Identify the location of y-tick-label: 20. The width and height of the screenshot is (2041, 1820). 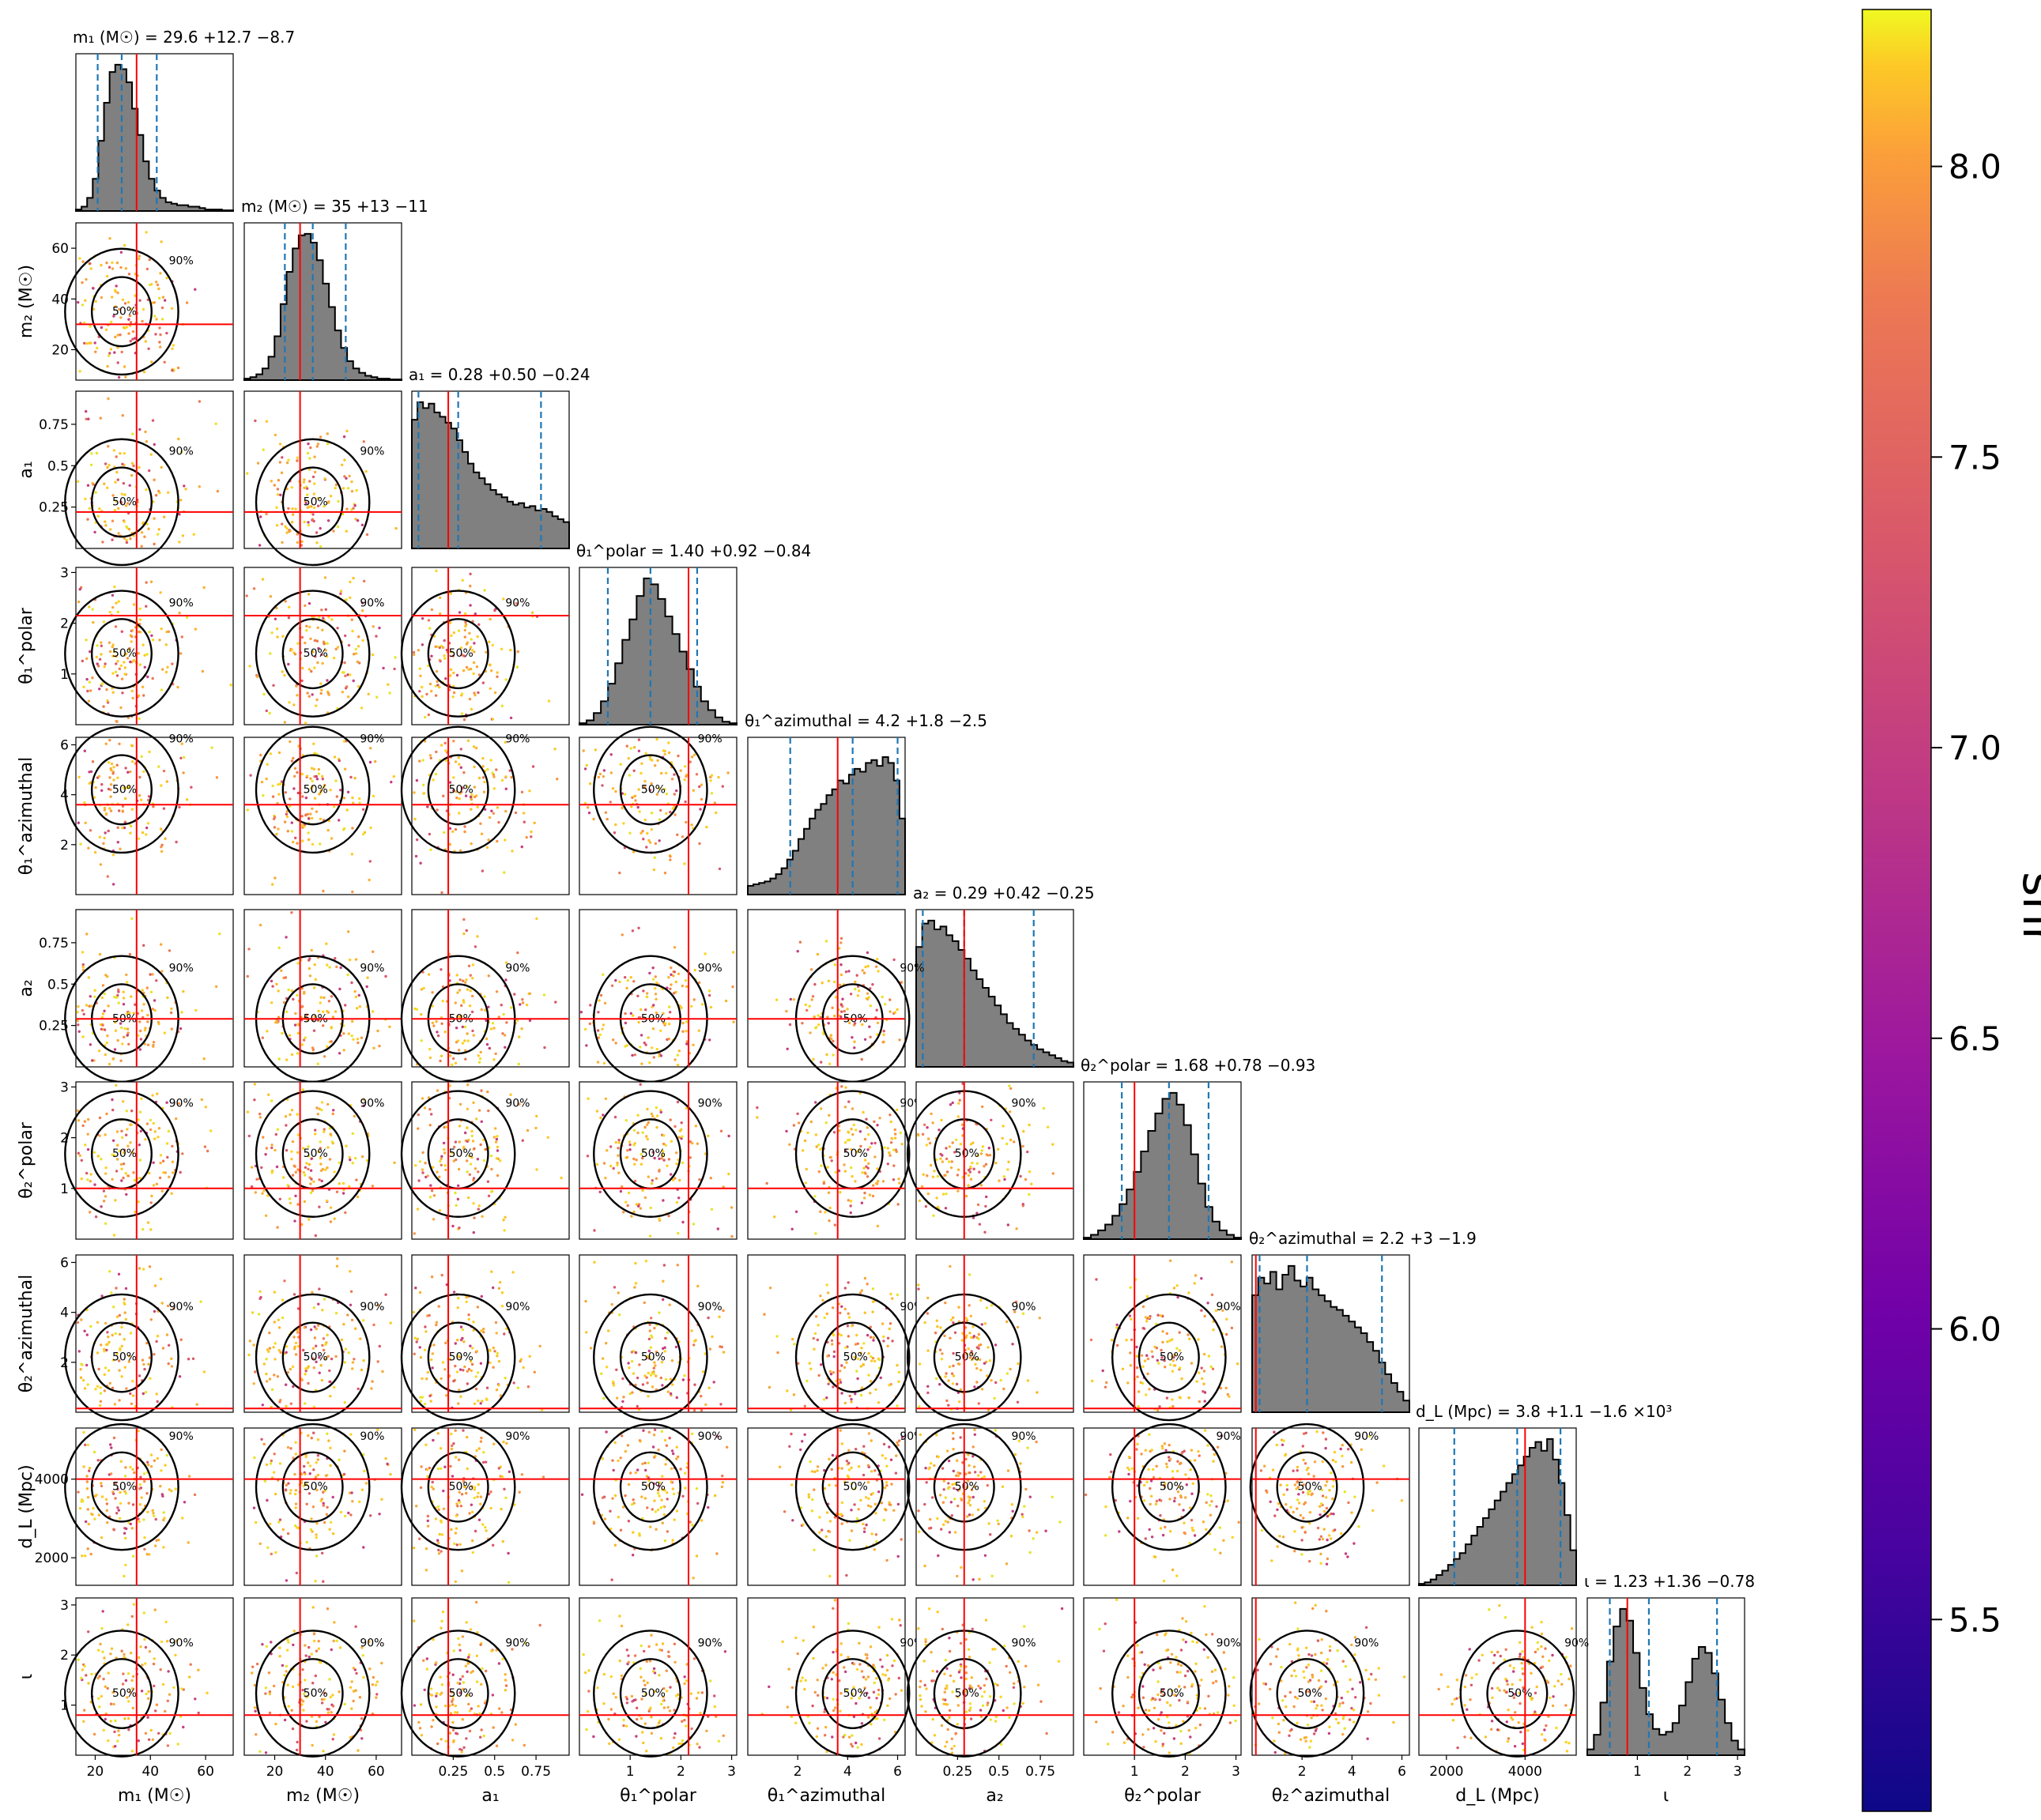
(60, 350).